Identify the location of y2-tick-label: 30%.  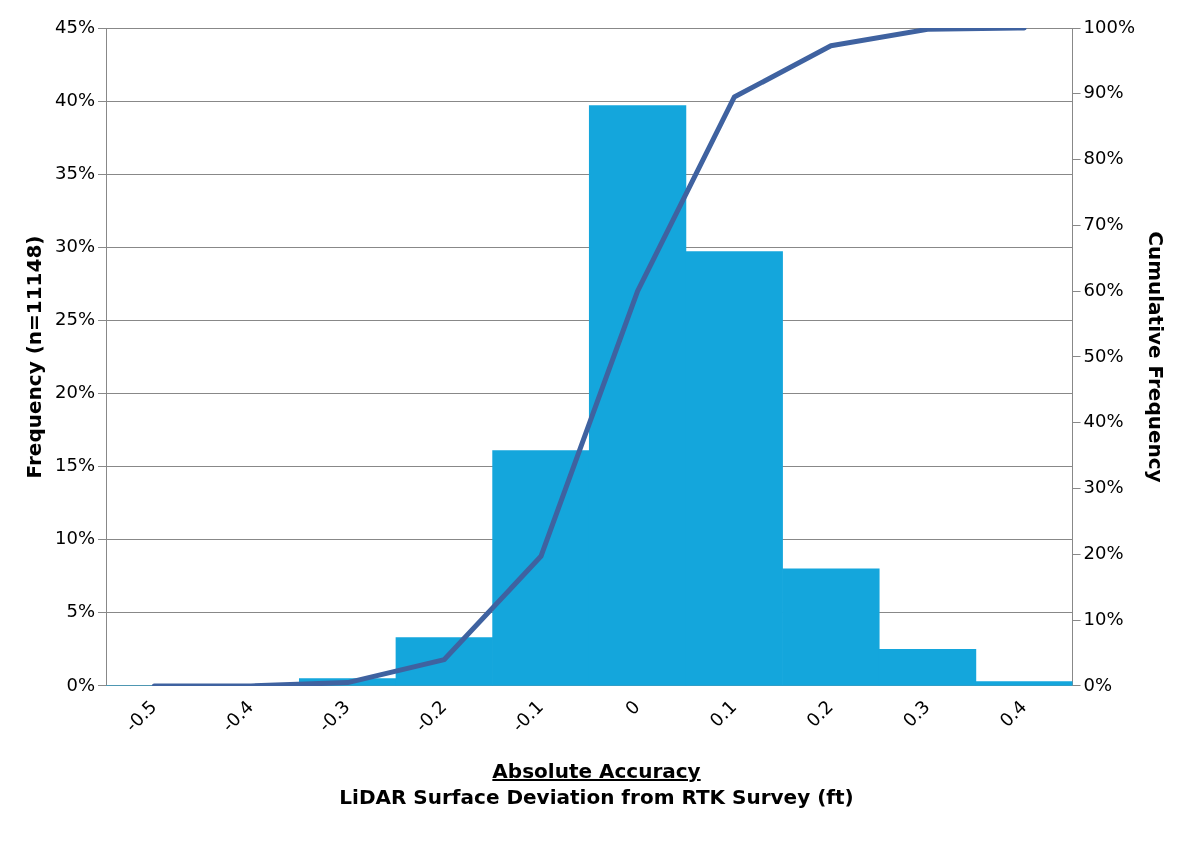
(1103, 487).